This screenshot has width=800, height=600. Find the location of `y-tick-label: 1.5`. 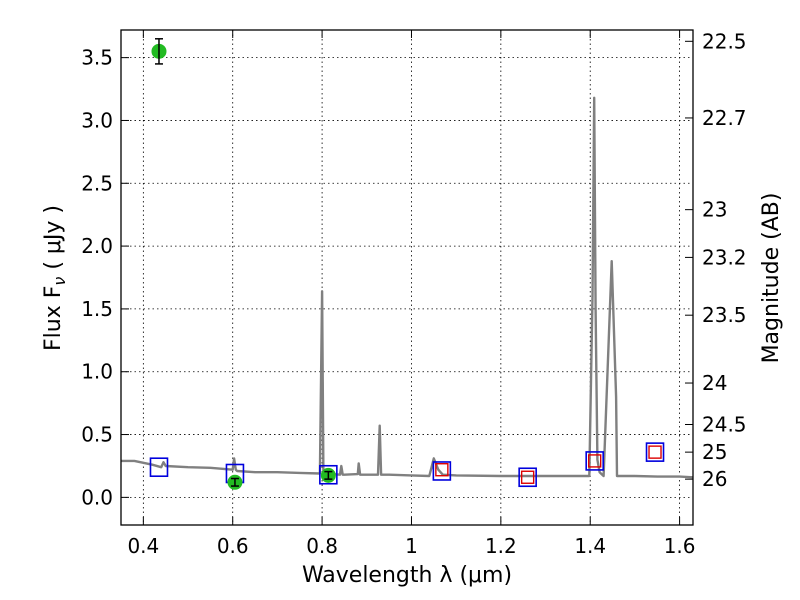

y-tick-label: 1.5 is located at coordinates (97, 309).